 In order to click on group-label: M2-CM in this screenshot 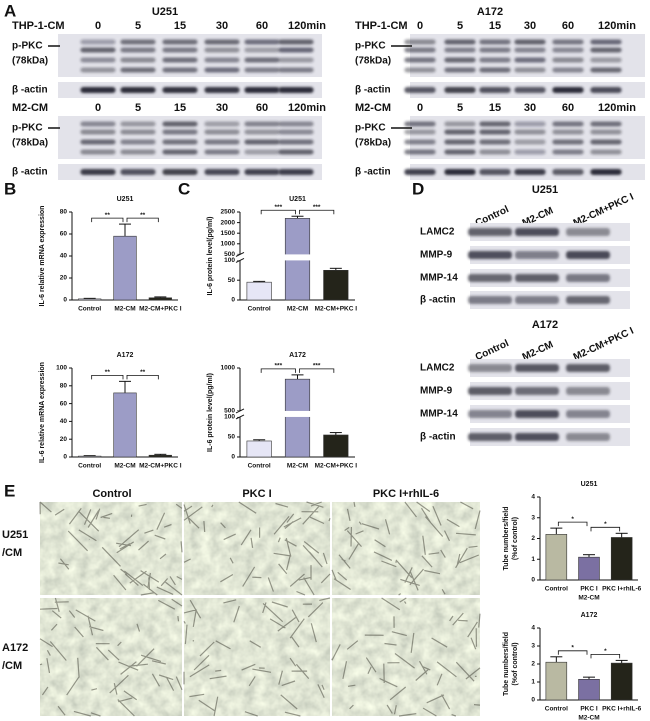, I will do `click(588, 598)`.